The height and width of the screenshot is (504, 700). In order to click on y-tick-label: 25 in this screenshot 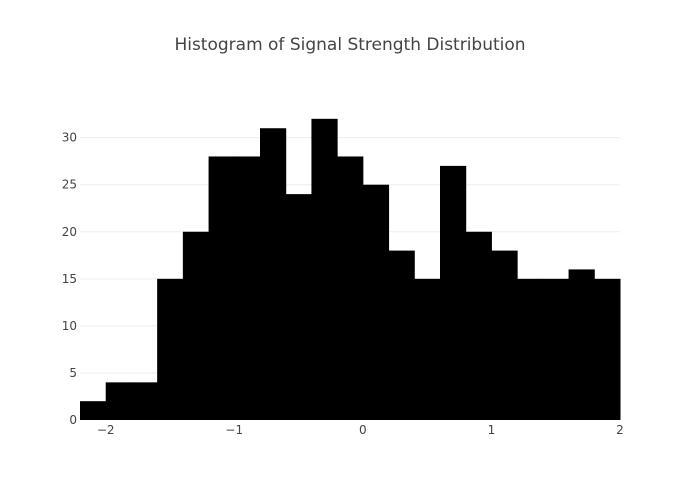, I will do `click(69, 185)`.